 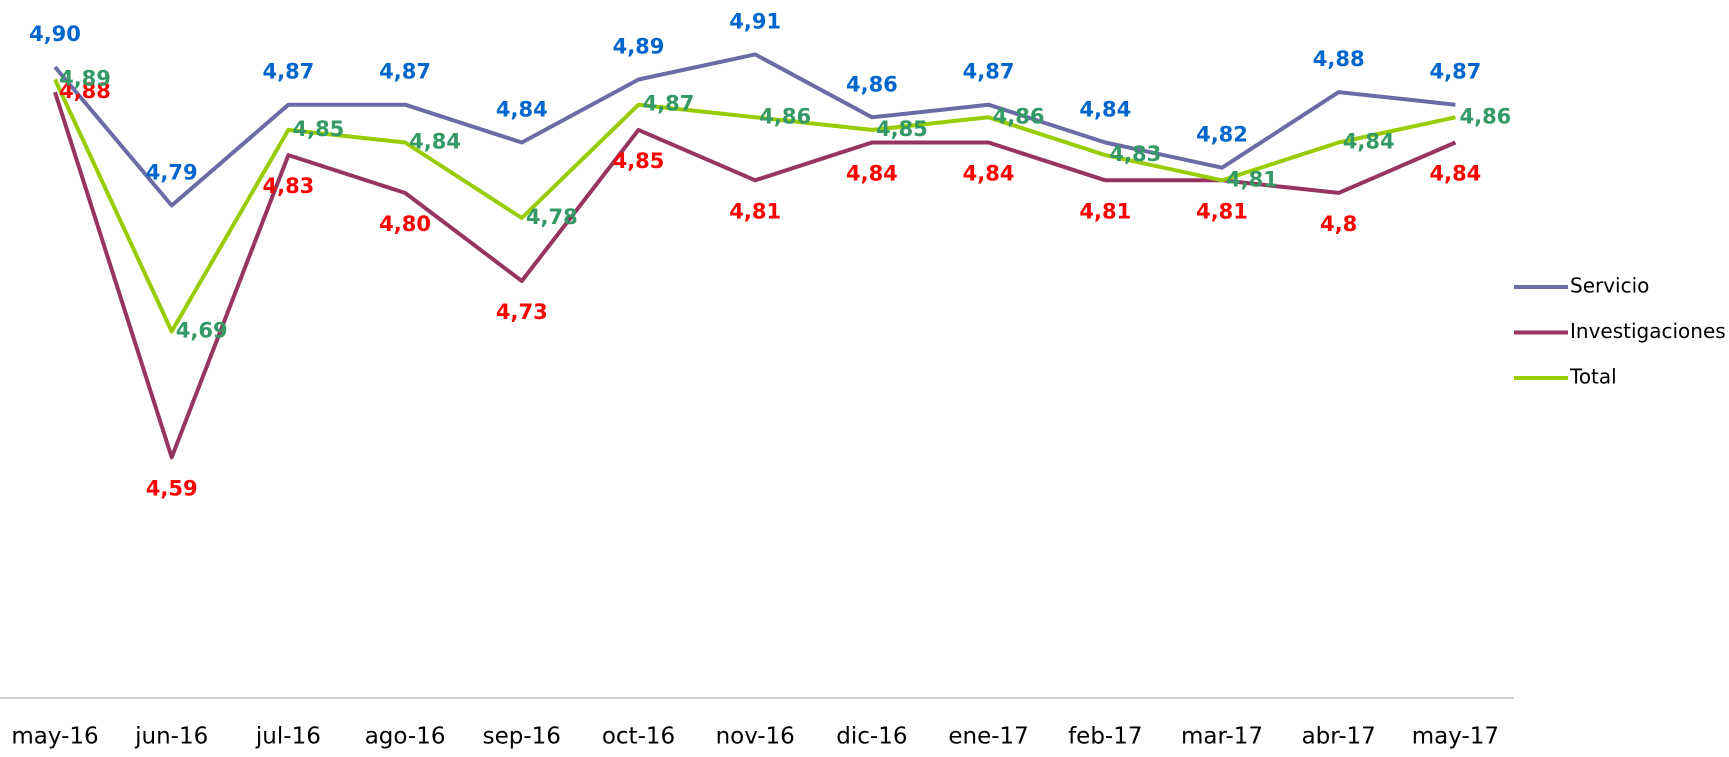 What do you see at coordinates (288, 737) in the screenshot?
I see `x-tick-label: jul-16` at bounding box center [288, 737].